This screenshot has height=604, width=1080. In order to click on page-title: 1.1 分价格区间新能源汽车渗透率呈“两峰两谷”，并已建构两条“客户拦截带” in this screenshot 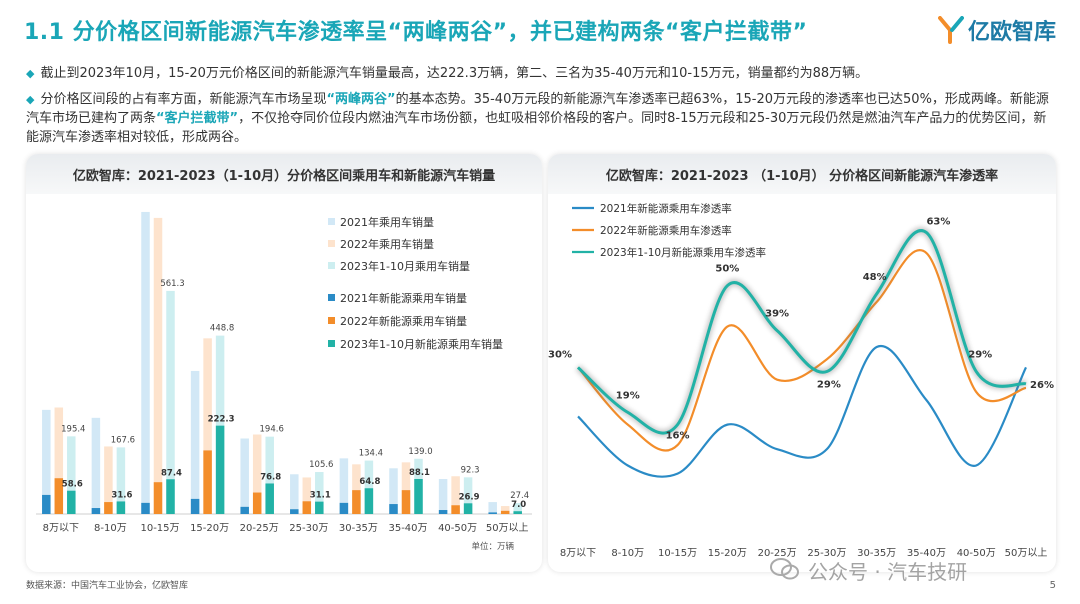, I will do `click(416, 32)`.